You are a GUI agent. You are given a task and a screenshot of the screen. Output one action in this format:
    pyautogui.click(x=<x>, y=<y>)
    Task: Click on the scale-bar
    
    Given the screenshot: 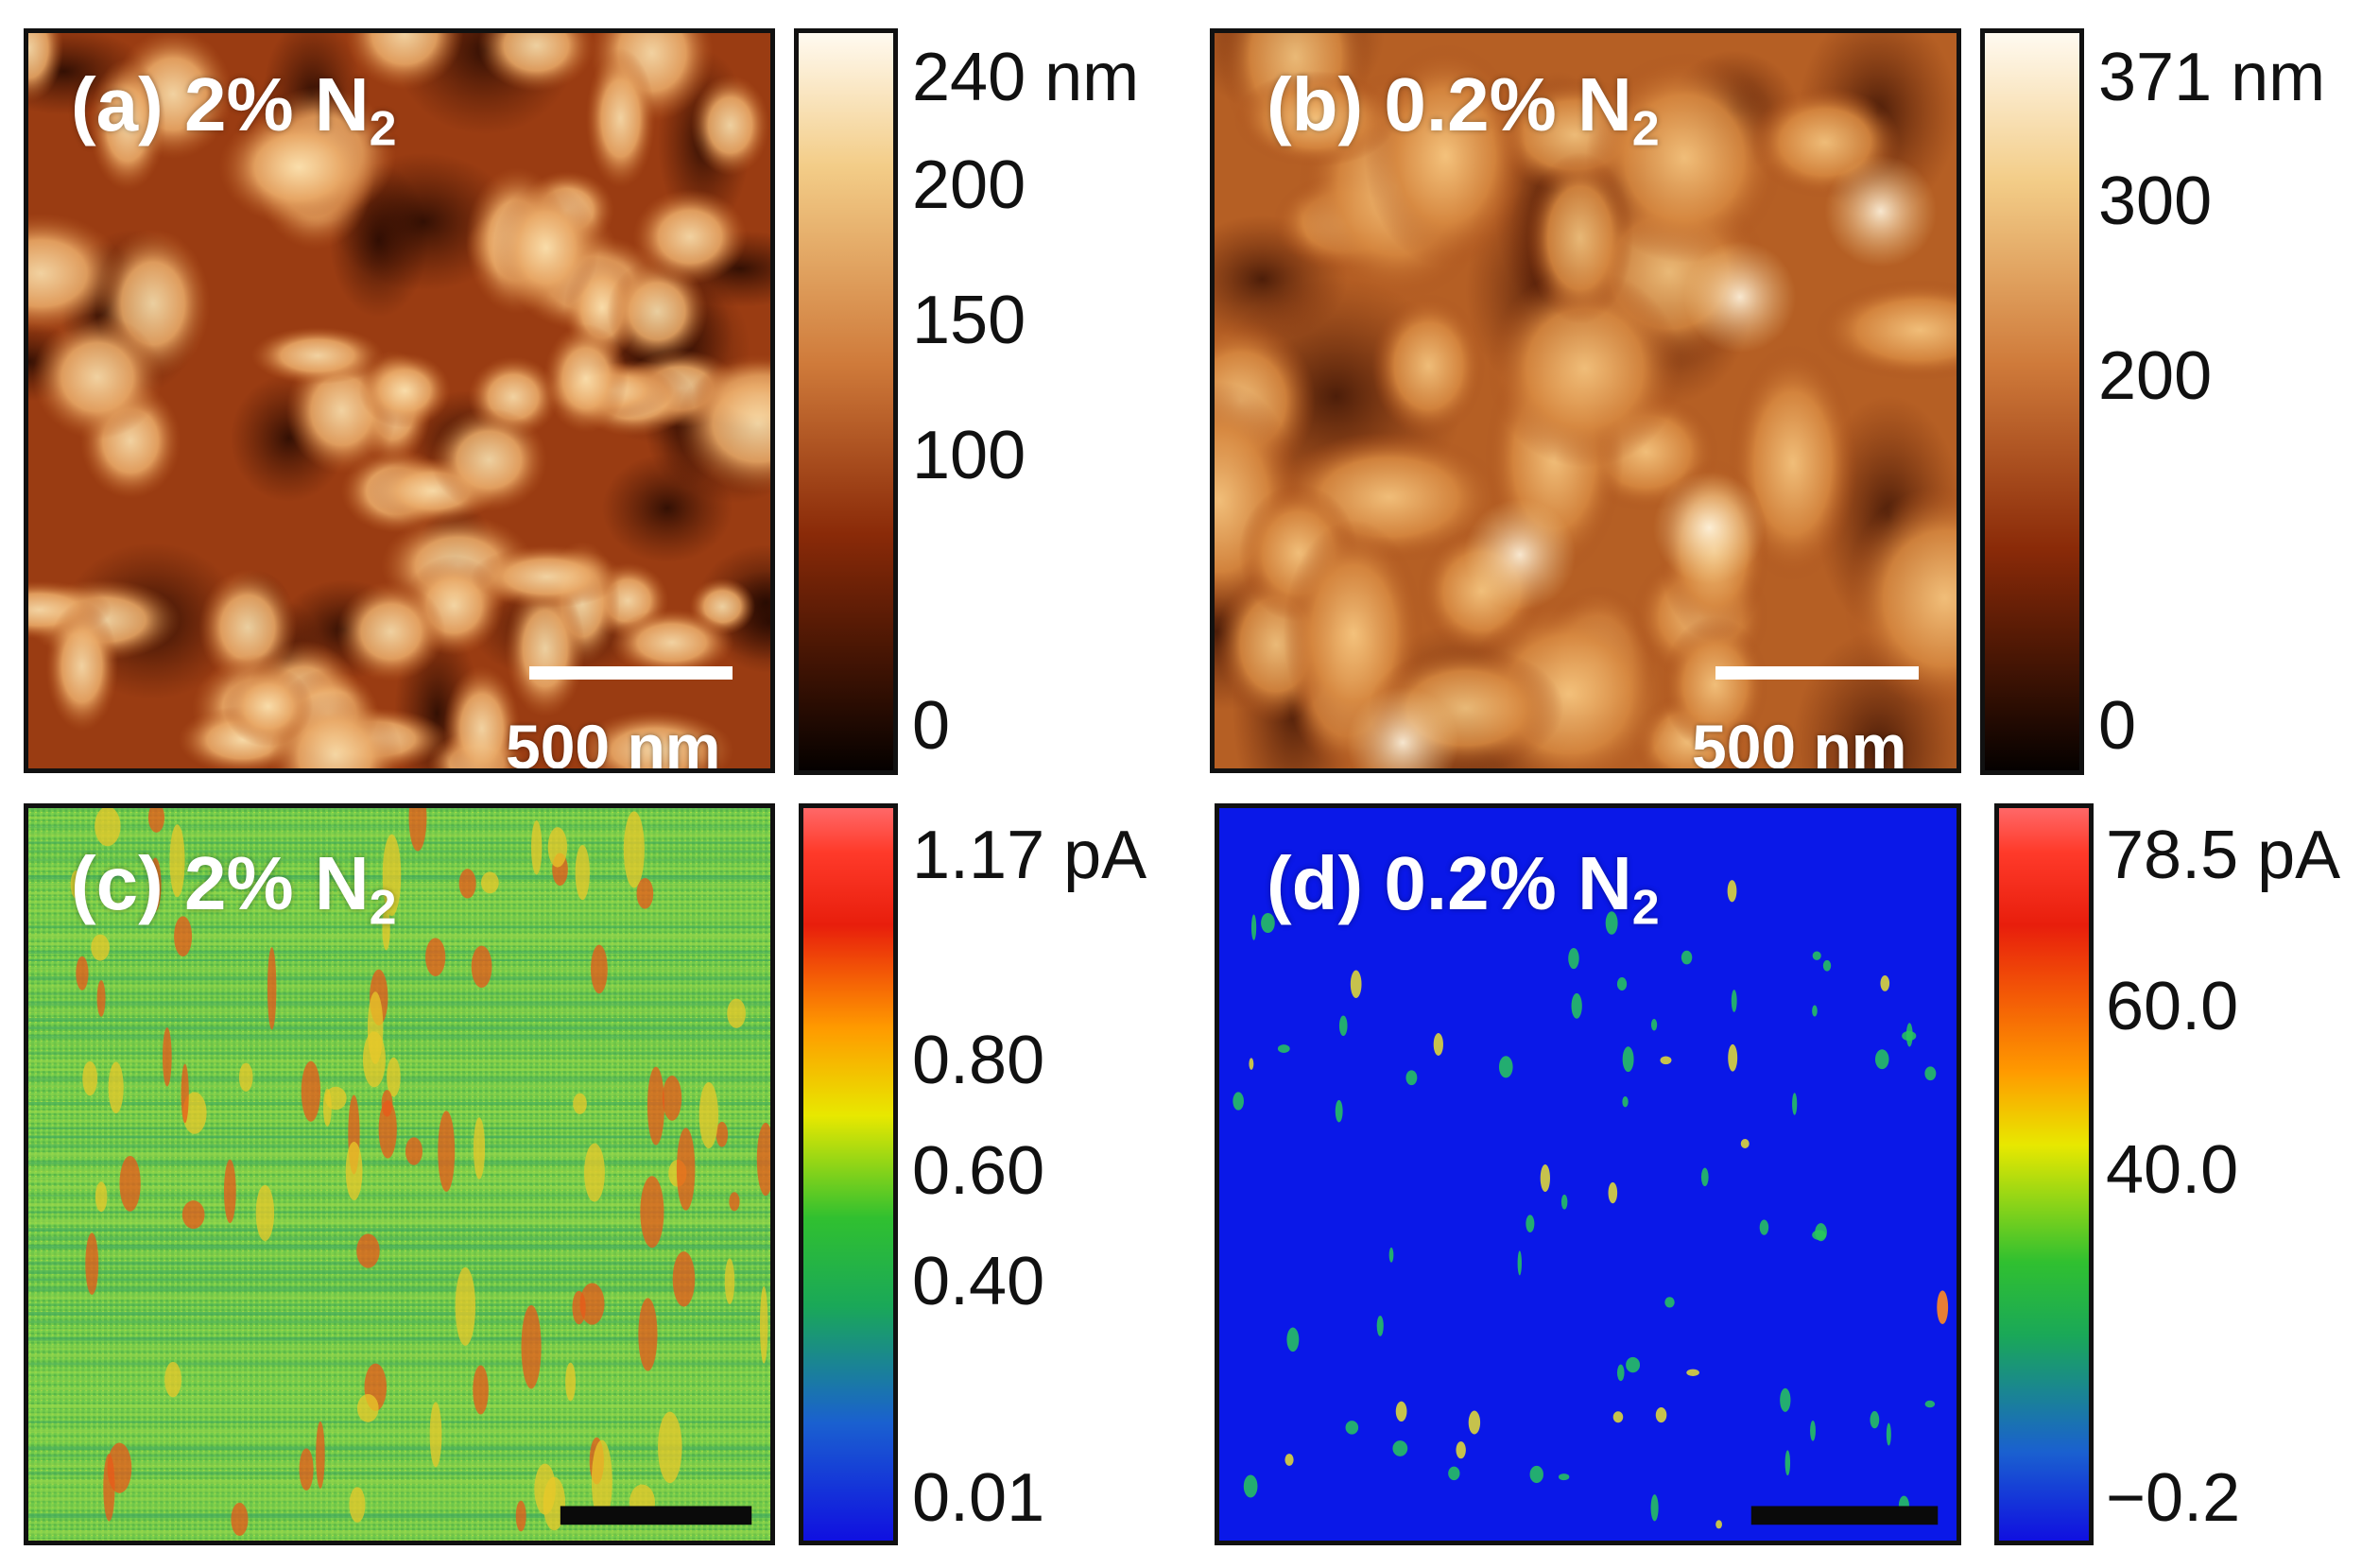 What is the action you would take?
    pyautogui.click(x=1845, y=1515)
    